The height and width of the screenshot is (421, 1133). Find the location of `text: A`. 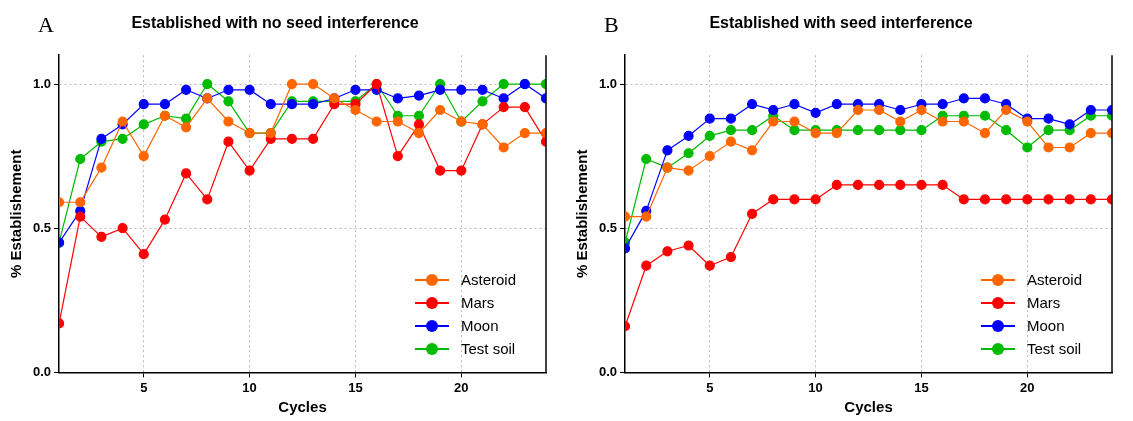

text: A is located at coordinates (46, 25).